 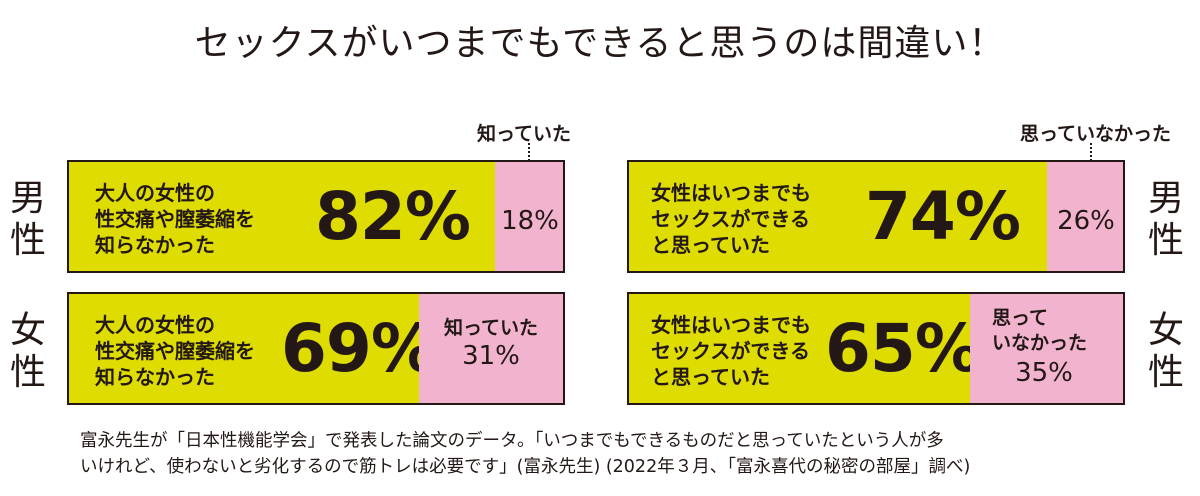 I want to click on chart-title: セックスがいつまでもできると思うのは間違い！, so click(x=600, y=43).